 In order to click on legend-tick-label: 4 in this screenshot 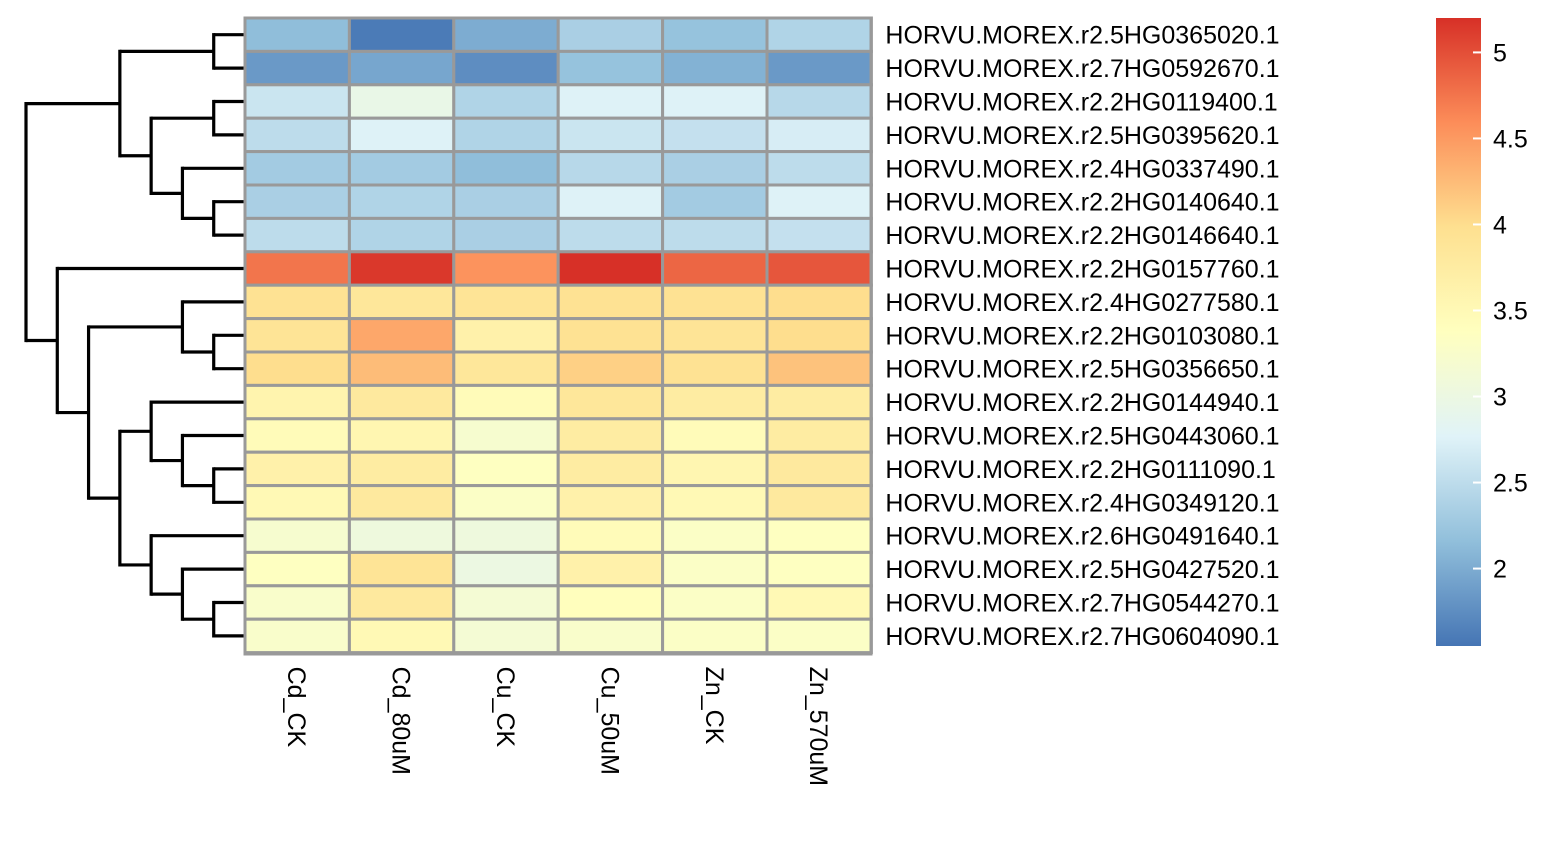, I will do `click(1500, 225)`.